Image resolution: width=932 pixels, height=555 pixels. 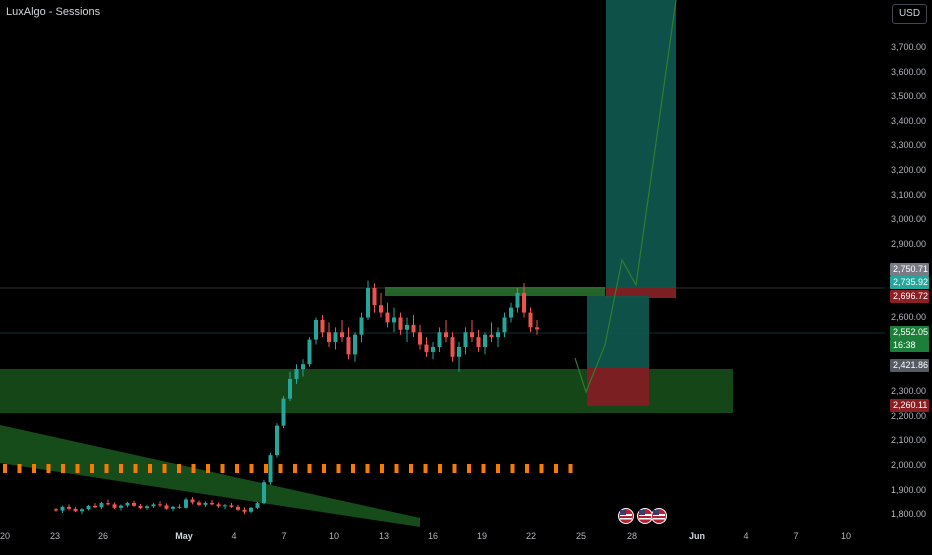 What do you see at coordinates (908, 169) in the screenshot?
I see `price-tick-label: 3,200.00` at bounding box center [908, 169].